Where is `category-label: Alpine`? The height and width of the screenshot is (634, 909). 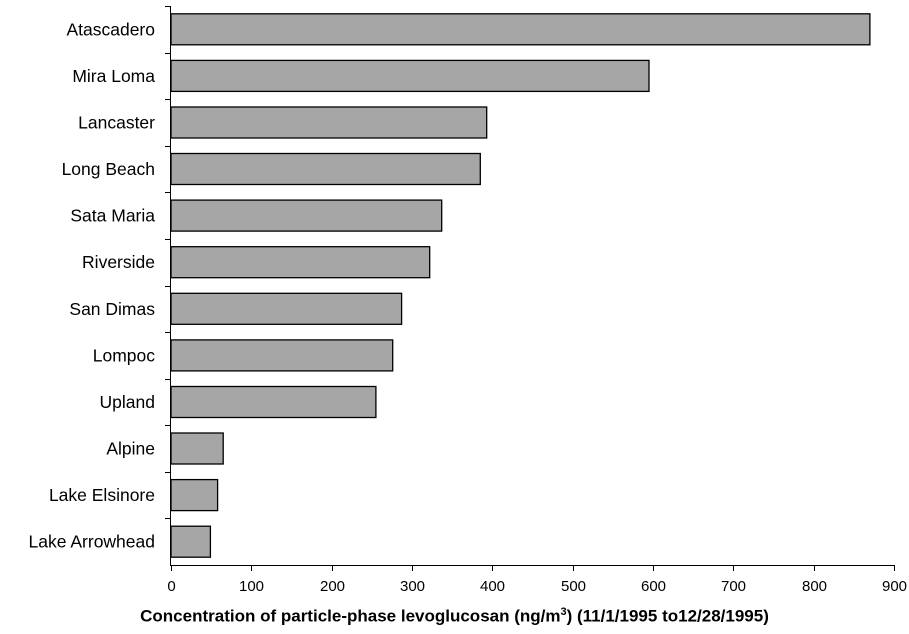 category-label: Alpine is located at coordinates (130, 449).